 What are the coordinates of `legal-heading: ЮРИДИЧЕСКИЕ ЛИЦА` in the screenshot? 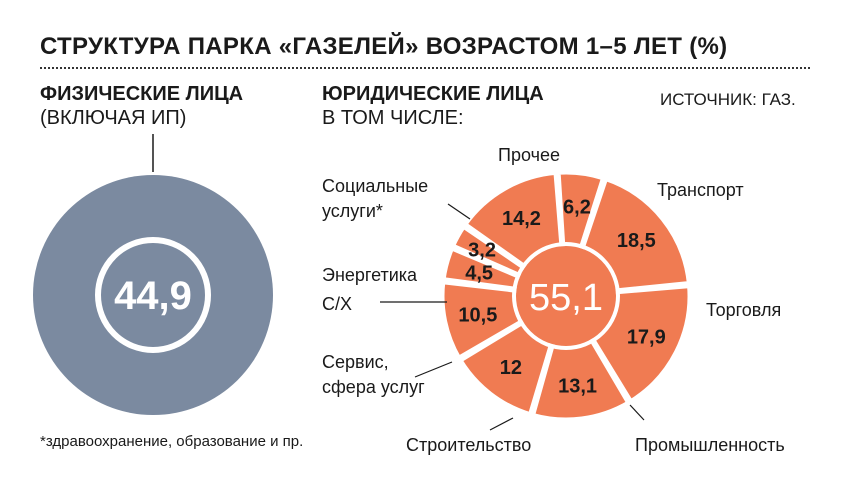 It's located at (433, 94).